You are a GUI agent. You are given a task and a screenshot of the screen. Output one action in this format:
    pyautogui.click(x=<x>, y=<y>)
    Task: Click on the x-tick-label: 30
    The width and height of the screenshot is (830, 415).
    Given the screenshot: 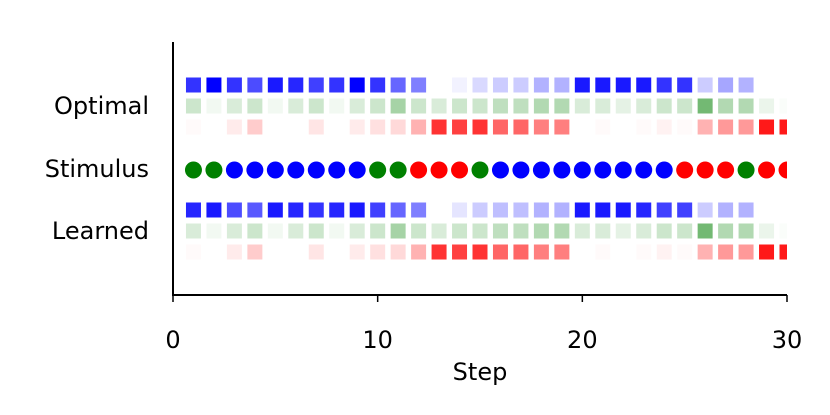 What is the action you would take?
    pyautogui.click(x=787, y=340)
    